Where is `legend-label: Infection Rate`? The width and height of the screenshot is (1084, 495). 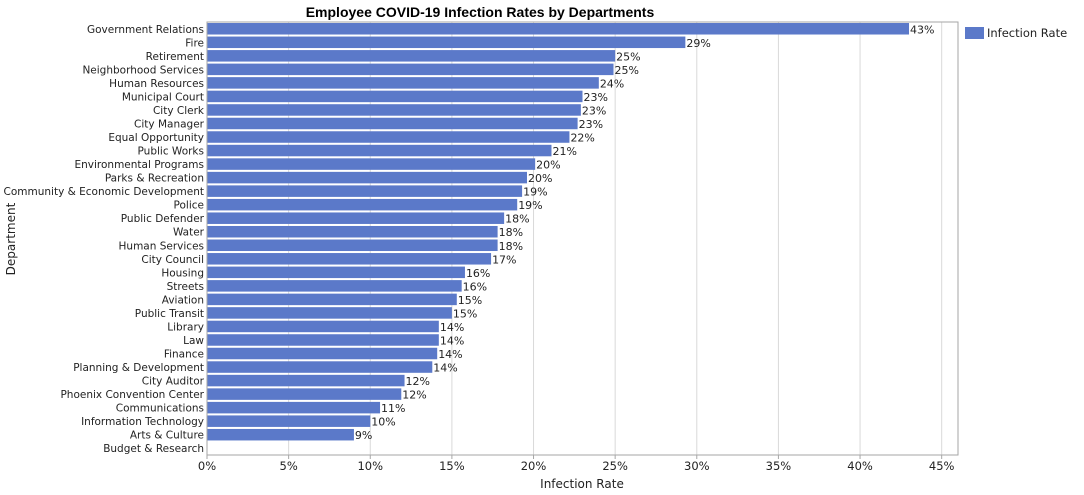
legend-label: Infection Rate is located at coordinates (1027, 33).